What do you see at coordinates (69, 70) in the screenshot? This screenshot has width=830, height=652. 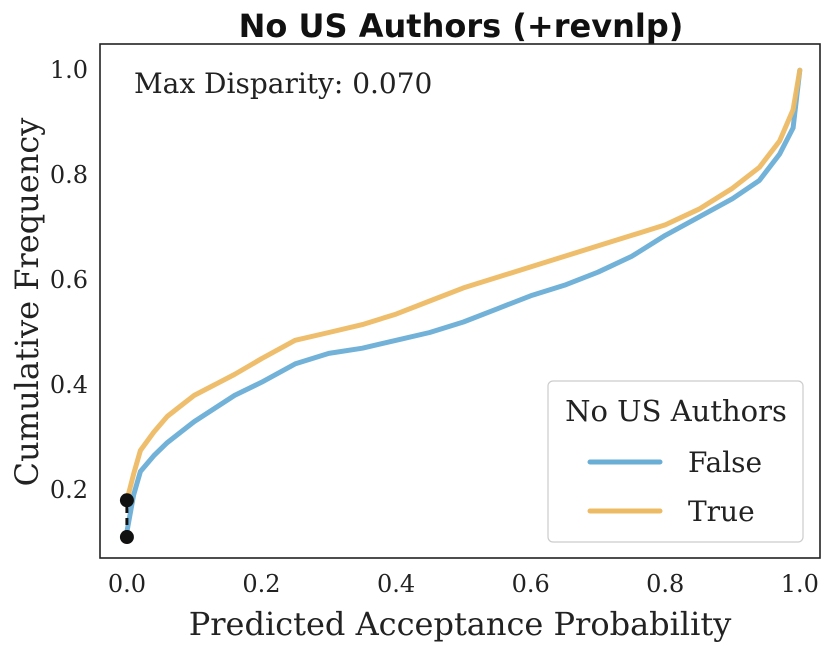 I see `y-tick-label: 1.0` at bounding box center [69, 70].